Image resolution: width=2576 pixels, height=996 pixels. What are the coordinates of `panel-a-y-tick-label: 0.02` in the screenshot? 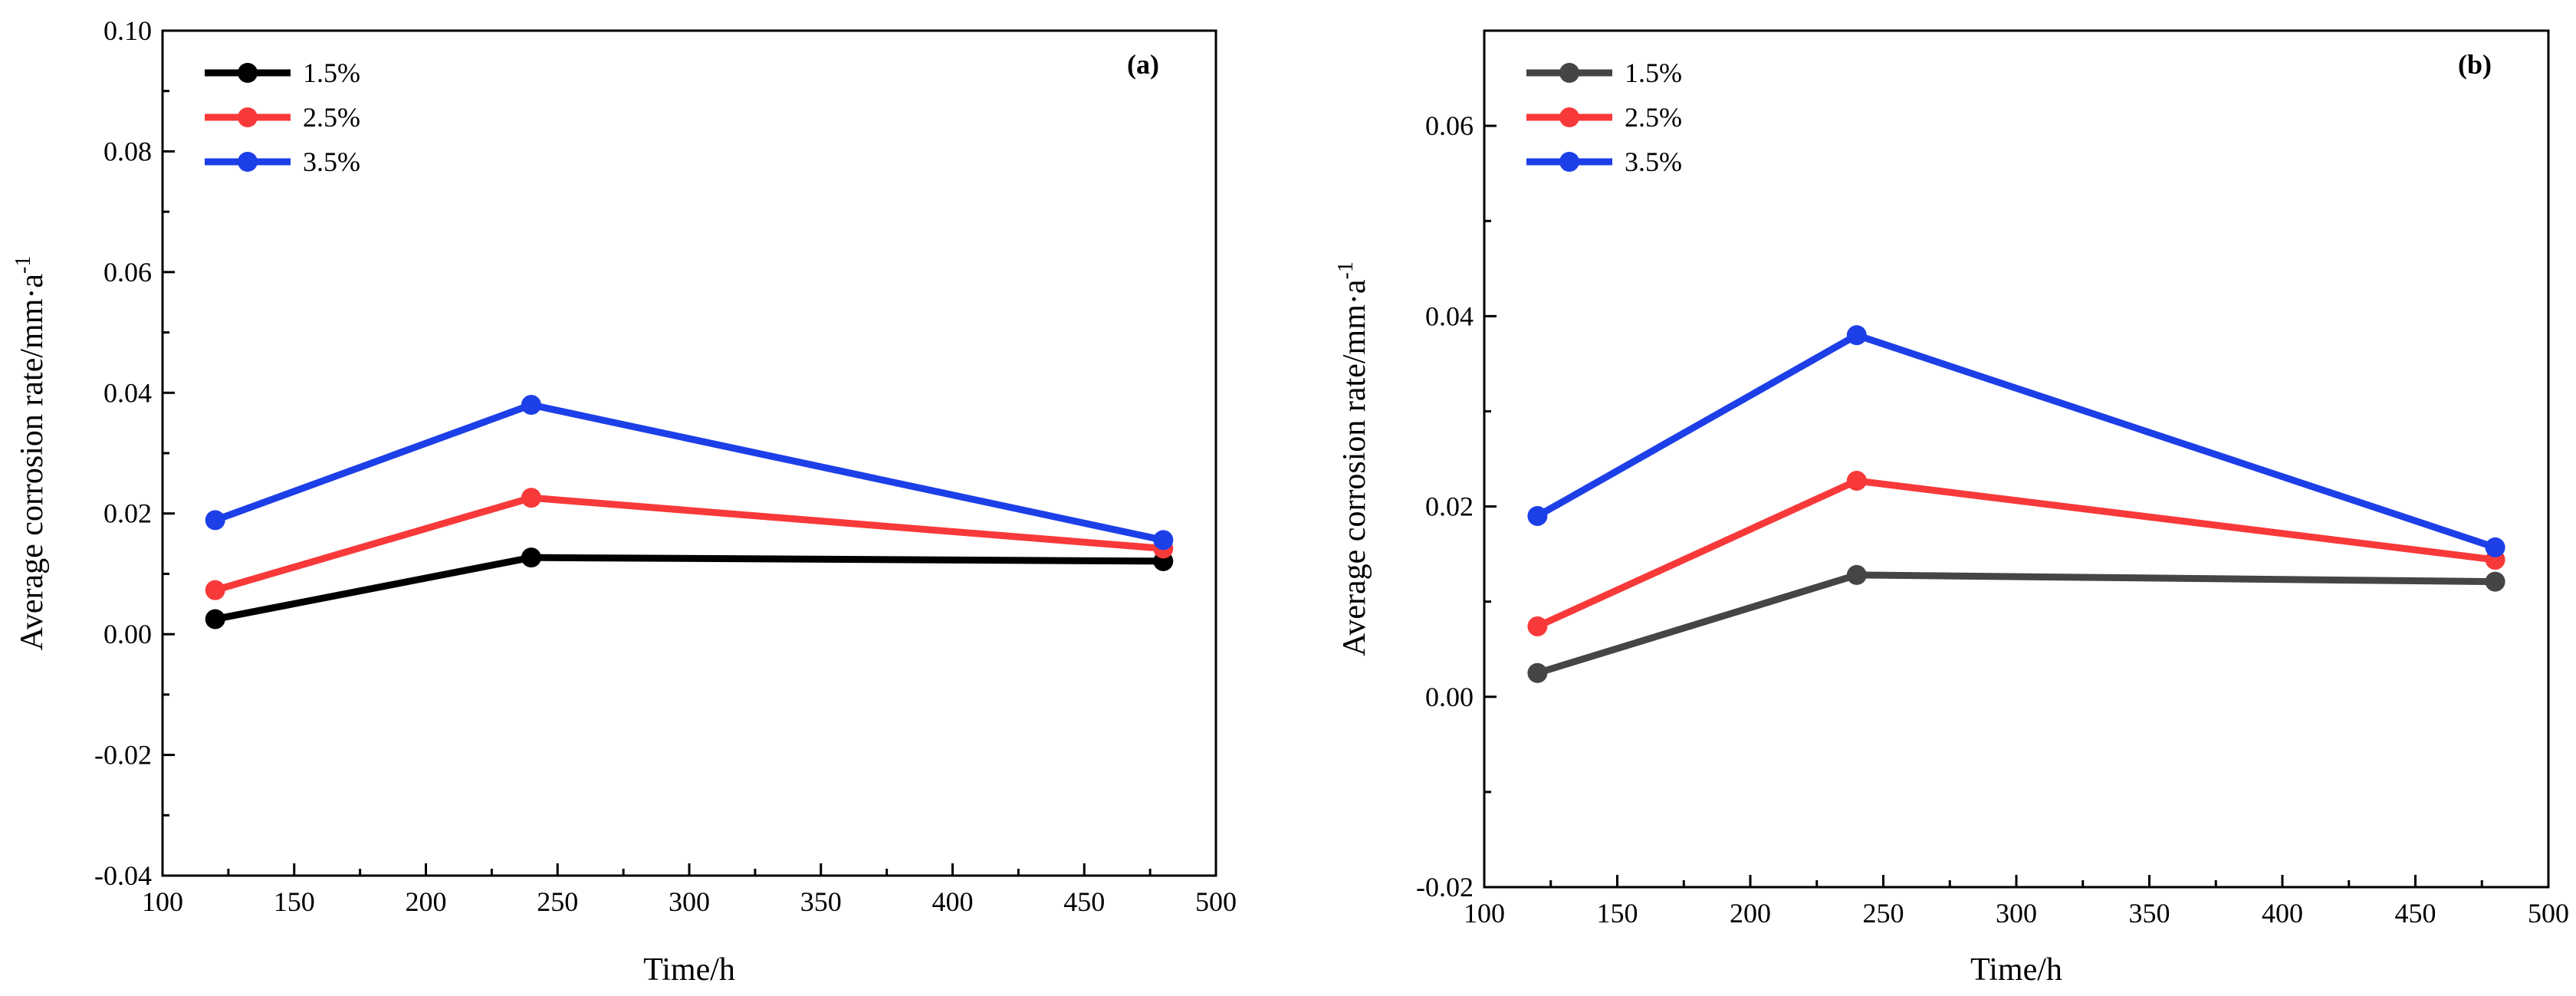 It's located at (128, 513).